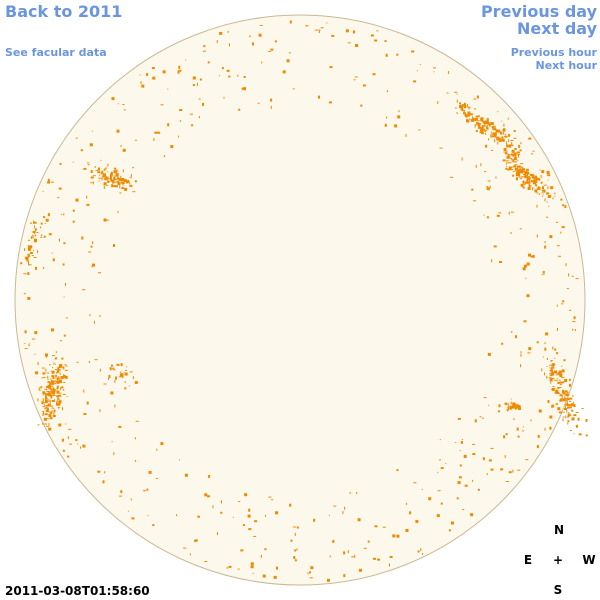 This screenshot has height=600, width=600. I want to click on next-hour-link: Next hour, so click(567, 65).